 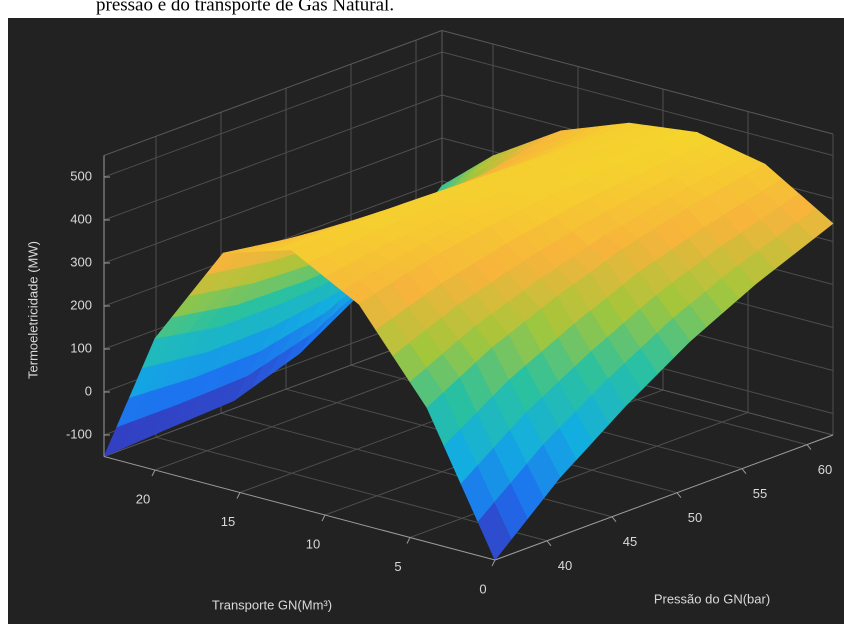 I want to click on z-tick-label: 500, so click(x=81, y=175).